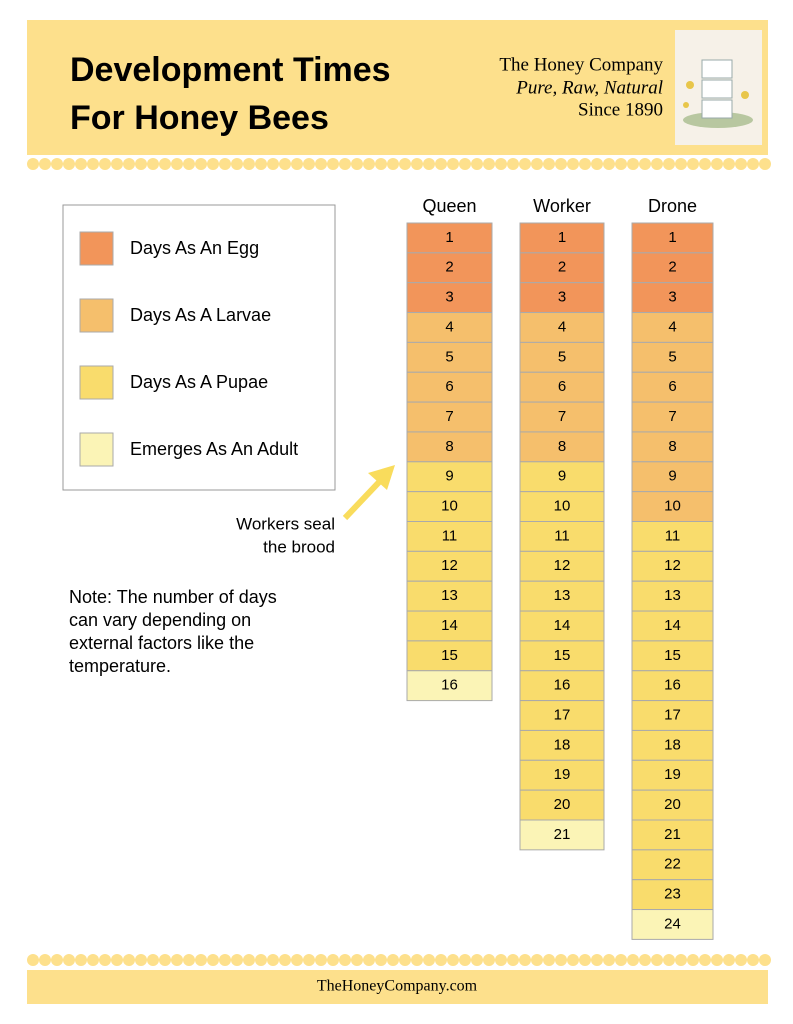  I want to click on legend-swatch, so click(96, 449).